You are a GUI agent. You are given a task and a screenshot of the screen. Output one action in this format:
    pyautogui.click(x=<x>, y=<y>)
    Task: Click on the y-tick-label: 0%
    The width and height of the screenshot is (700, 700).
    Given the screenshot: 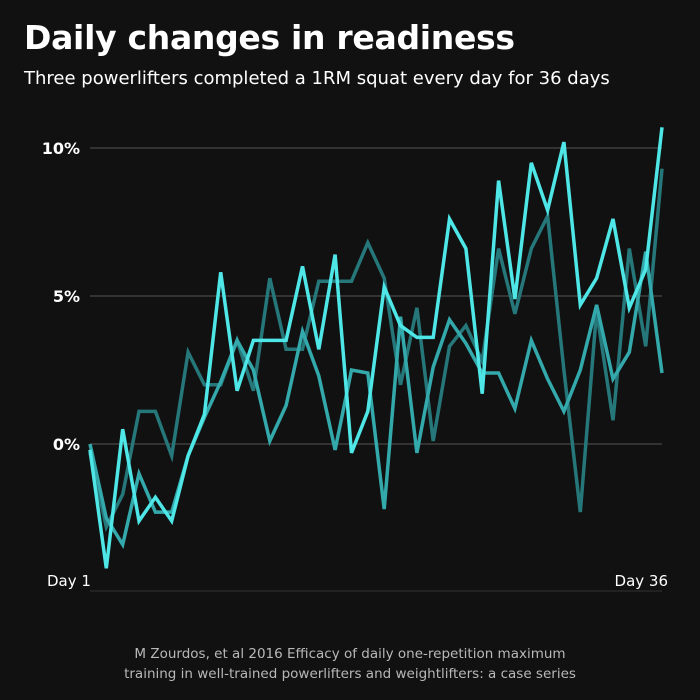 What is the action you would take?
    pyautogui.click(x=66, y=444)
    